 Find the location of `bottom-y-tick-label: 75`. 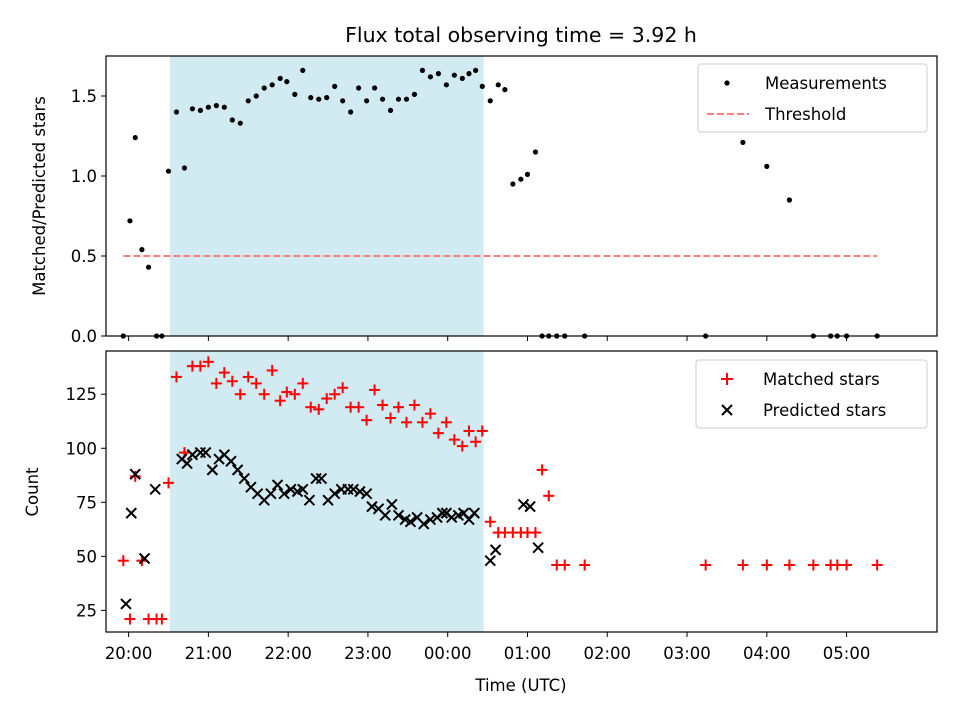

bottom-y-tick-label: 75 is located at coordinates (86, 502).